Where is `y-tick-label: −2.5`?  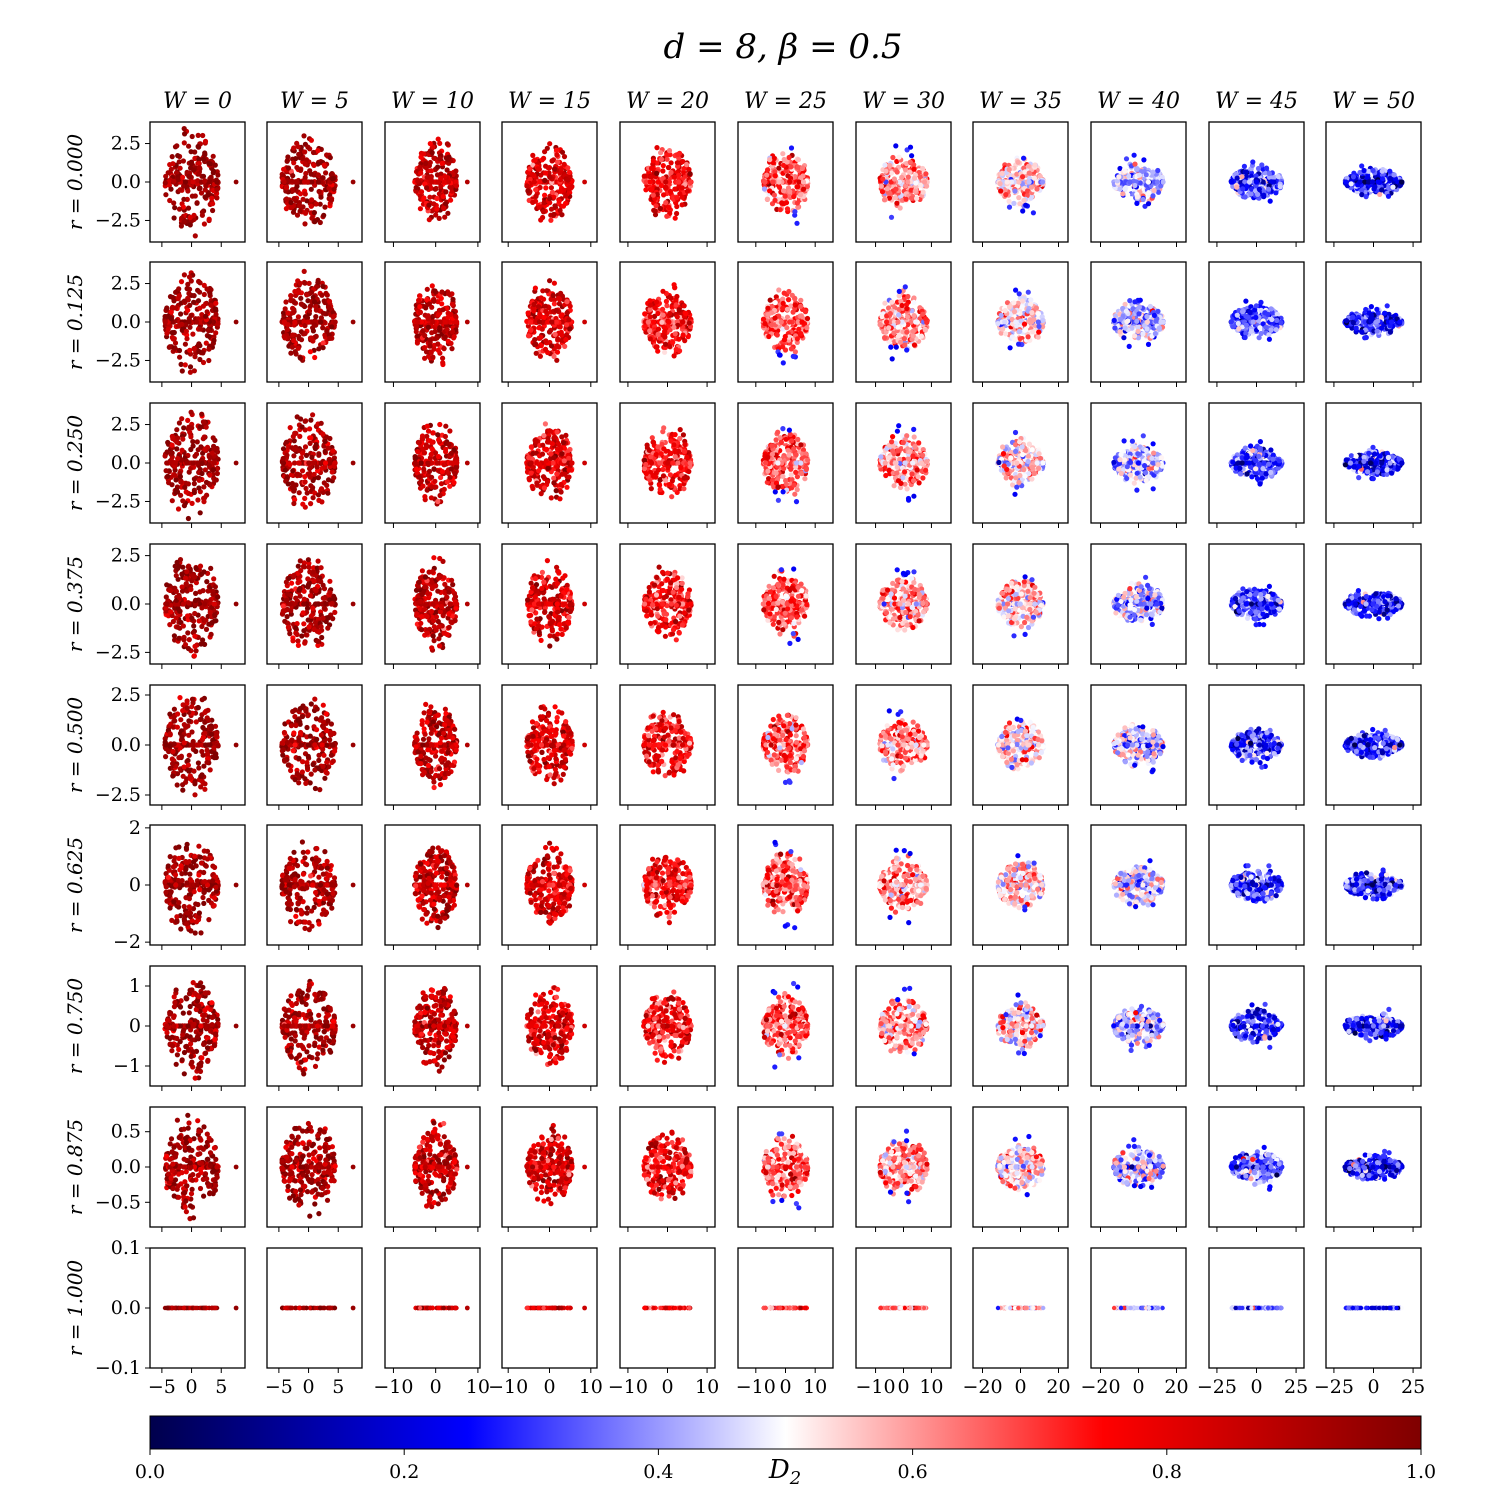
y-tick-label: −2.5 is located at coordinates (118, 360).